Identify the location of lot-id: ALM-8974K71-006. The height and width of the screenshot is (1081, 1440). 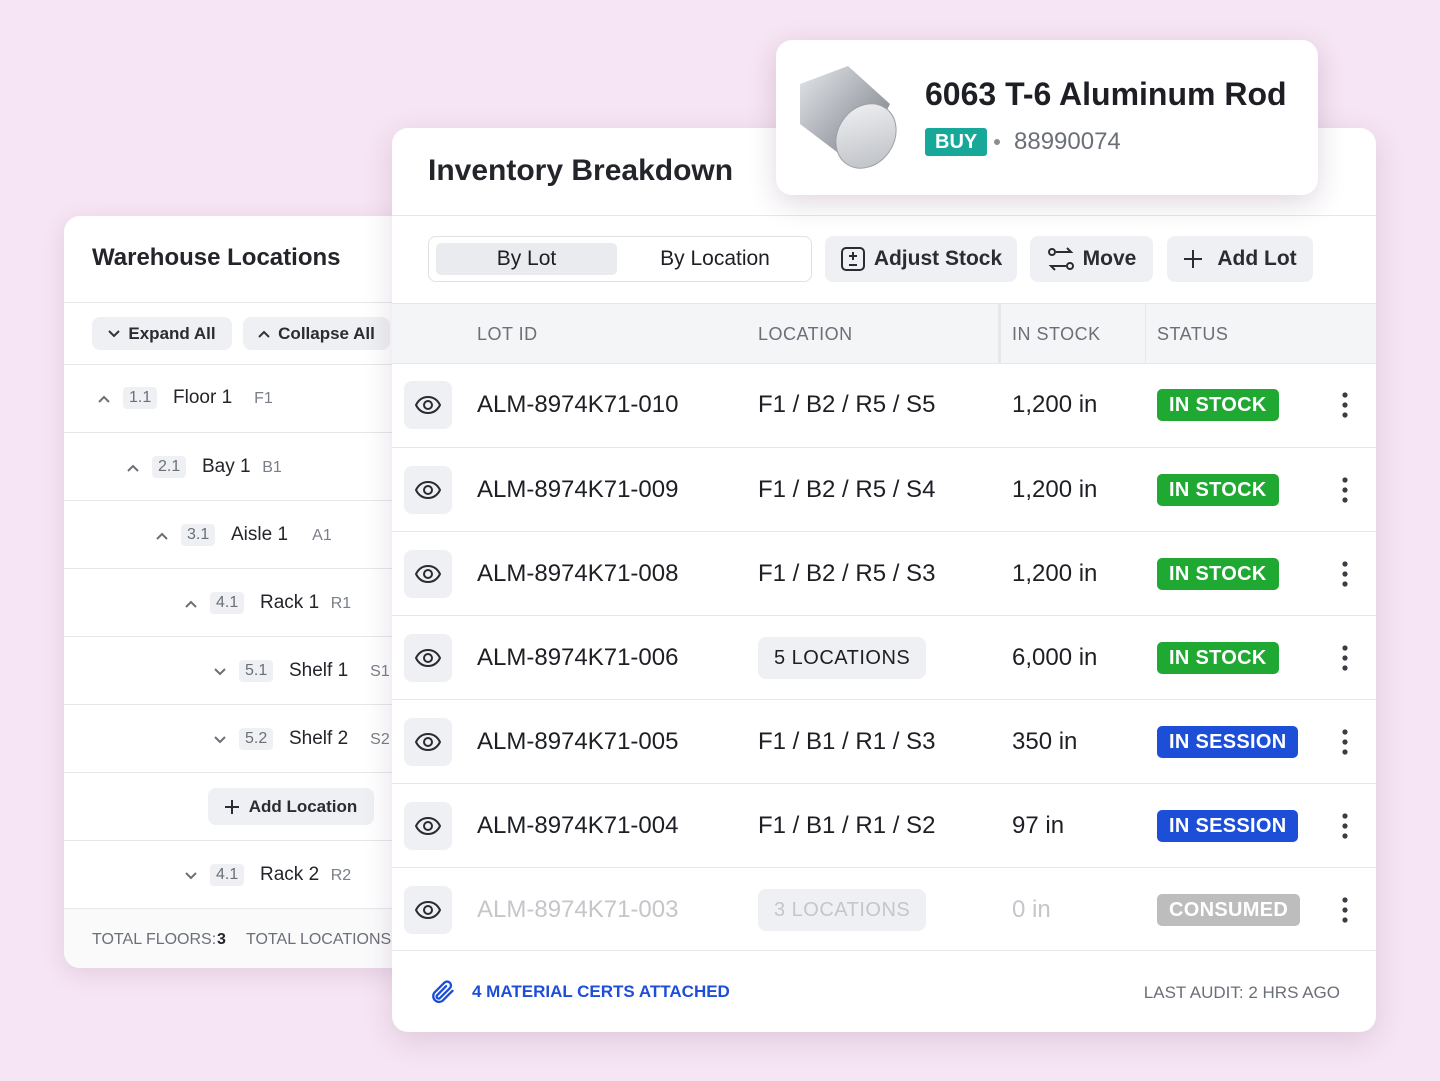
(578, 657).